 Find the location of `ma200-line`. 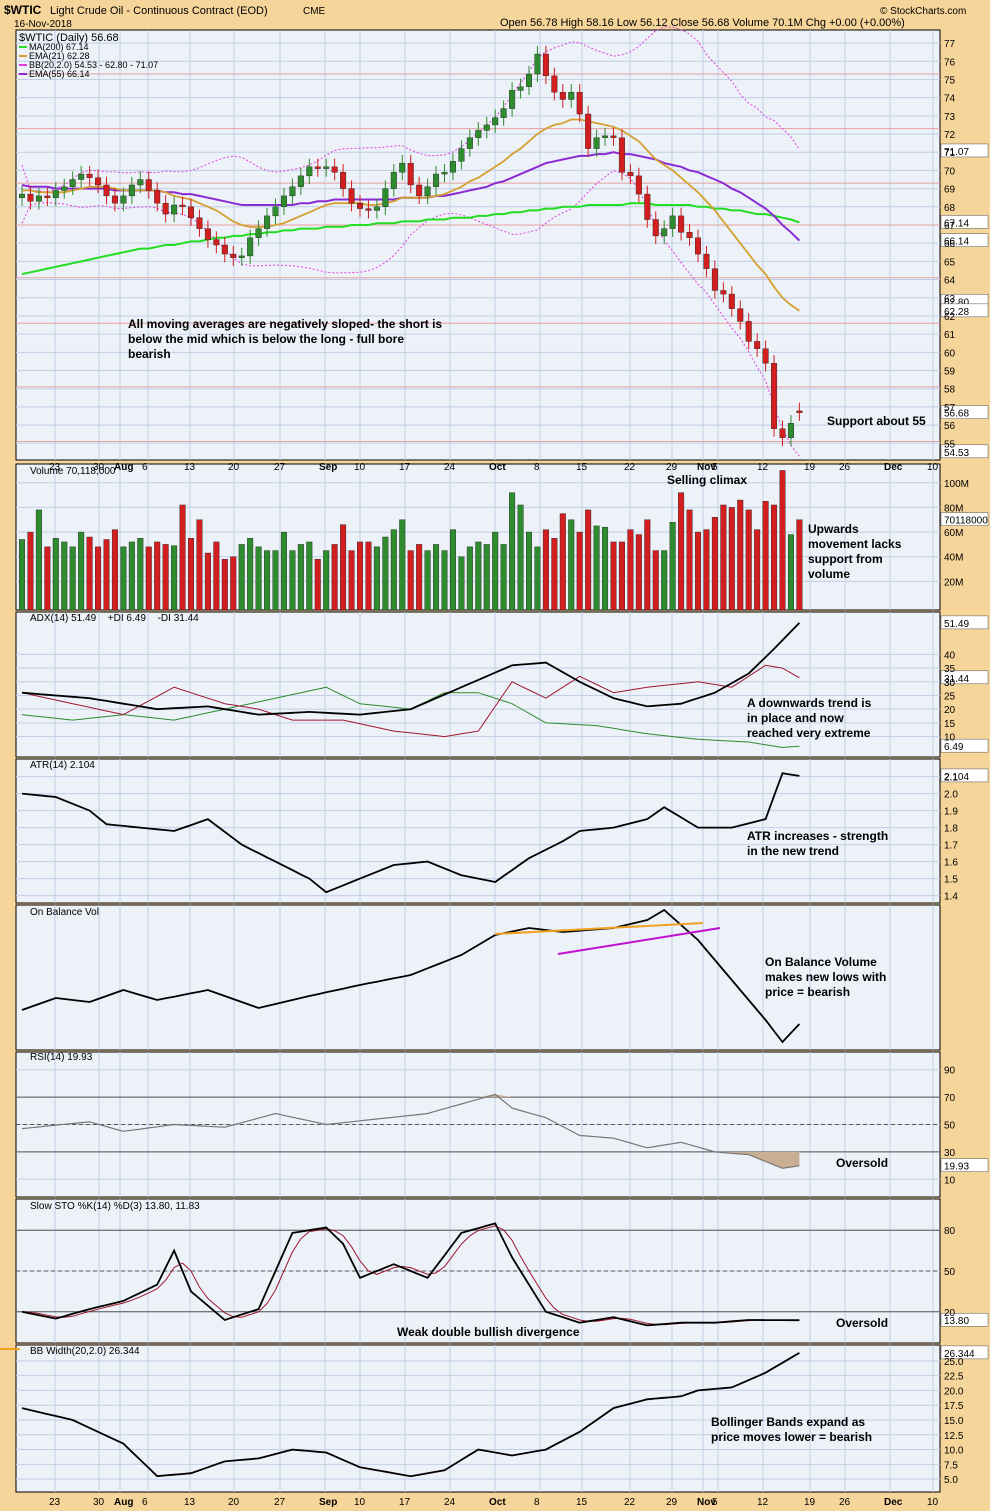

ma200-line is located at coordinates (410, 239).